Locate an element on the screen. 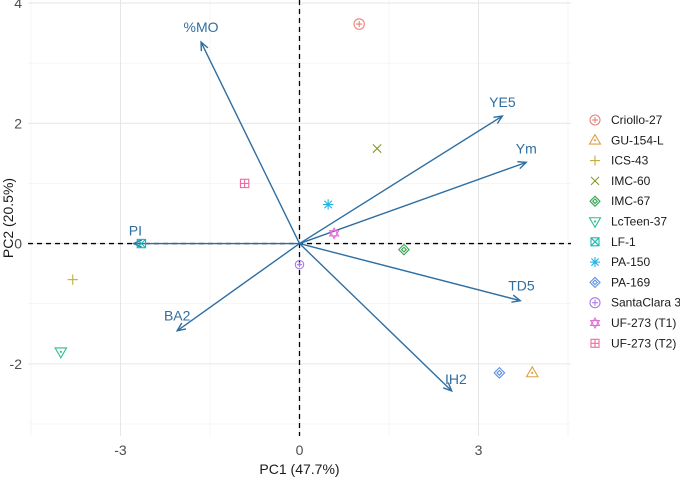 The height and width of the screenshot is (481, 680). legend-label: PA-169 is located at coordinates (630, 282).